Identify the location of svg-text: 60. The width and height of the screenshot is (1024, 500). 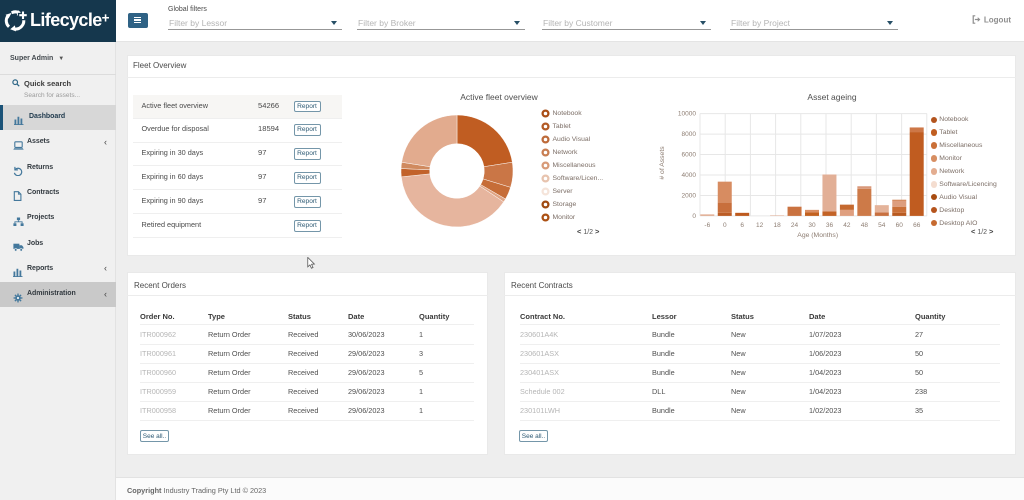
(900, 225).